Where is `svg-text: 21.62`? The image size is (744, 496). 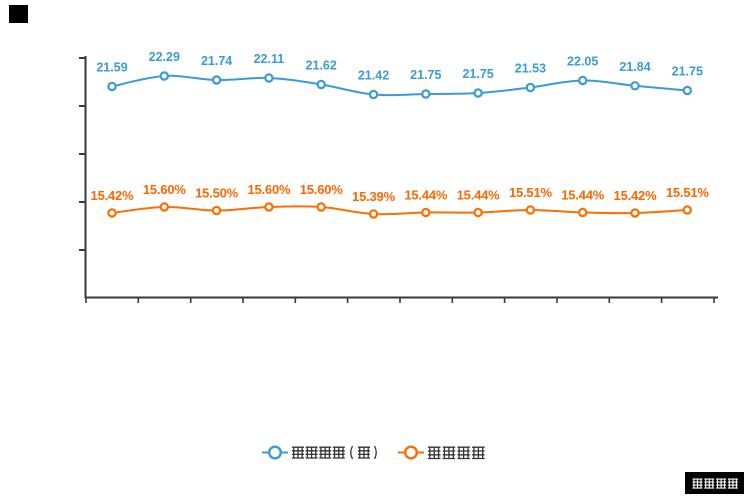 svg-text: 21.62 is located at coordinates (321, 66).